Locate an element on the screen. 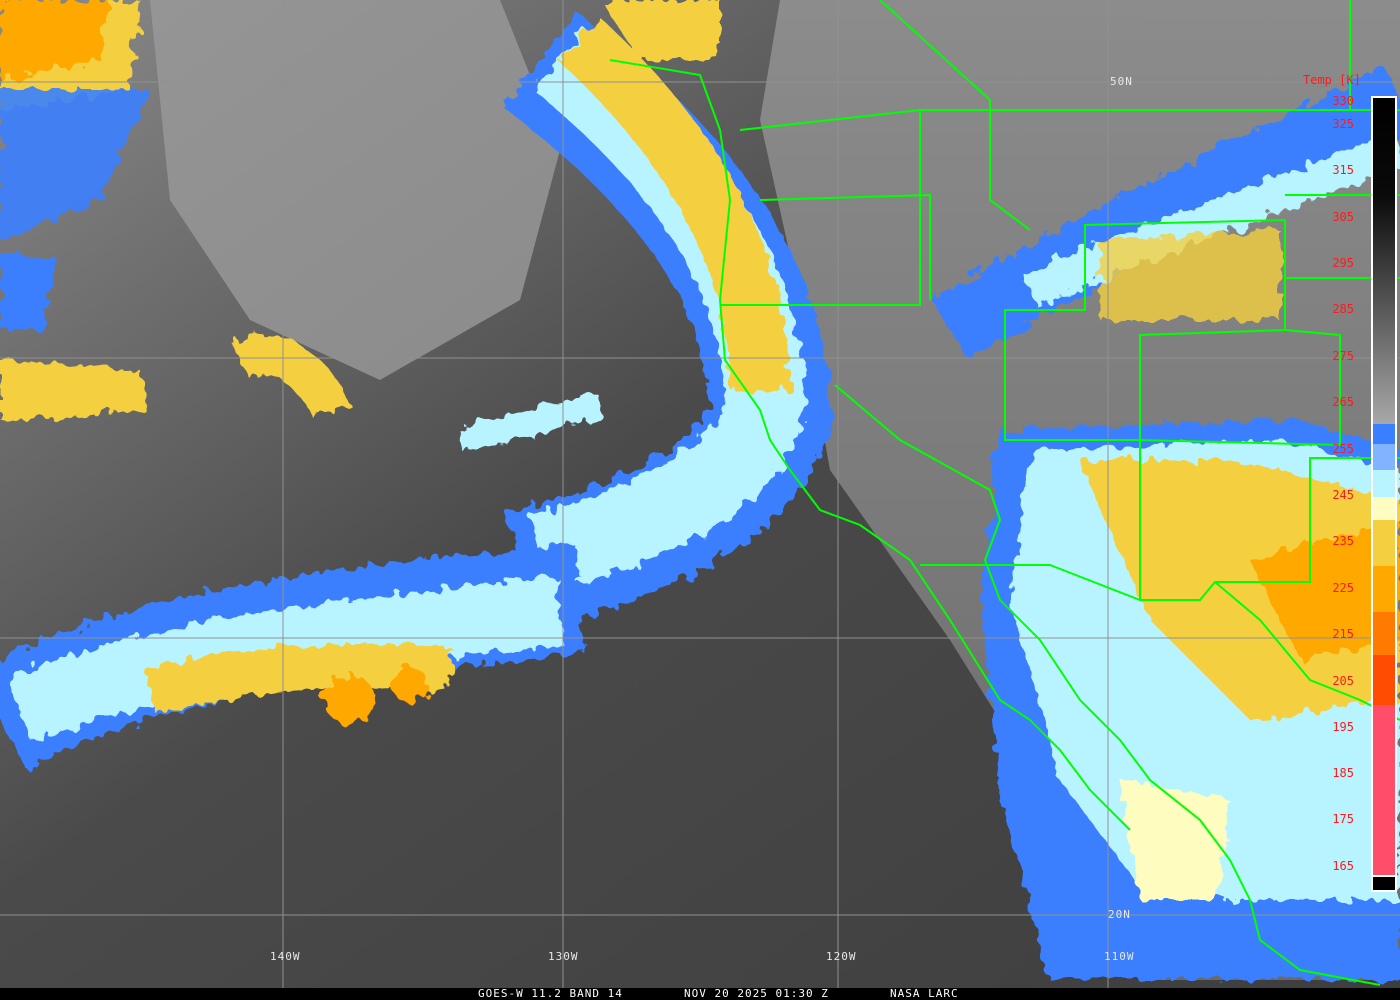 Image resolution: width=1400 pixels, height=1000 pixels. colorbar-tick-label: 275 is located at coordinates (1343, 356).